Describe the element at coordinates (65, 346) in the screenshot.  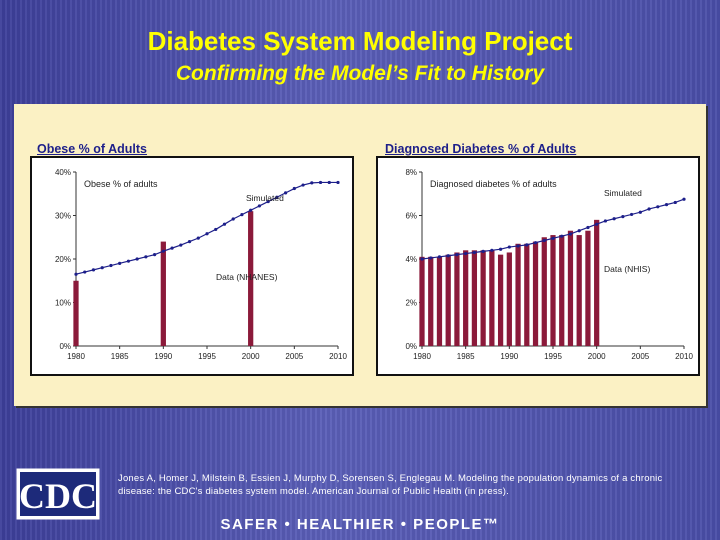
I see `y-tick-label: 0%` at that location.